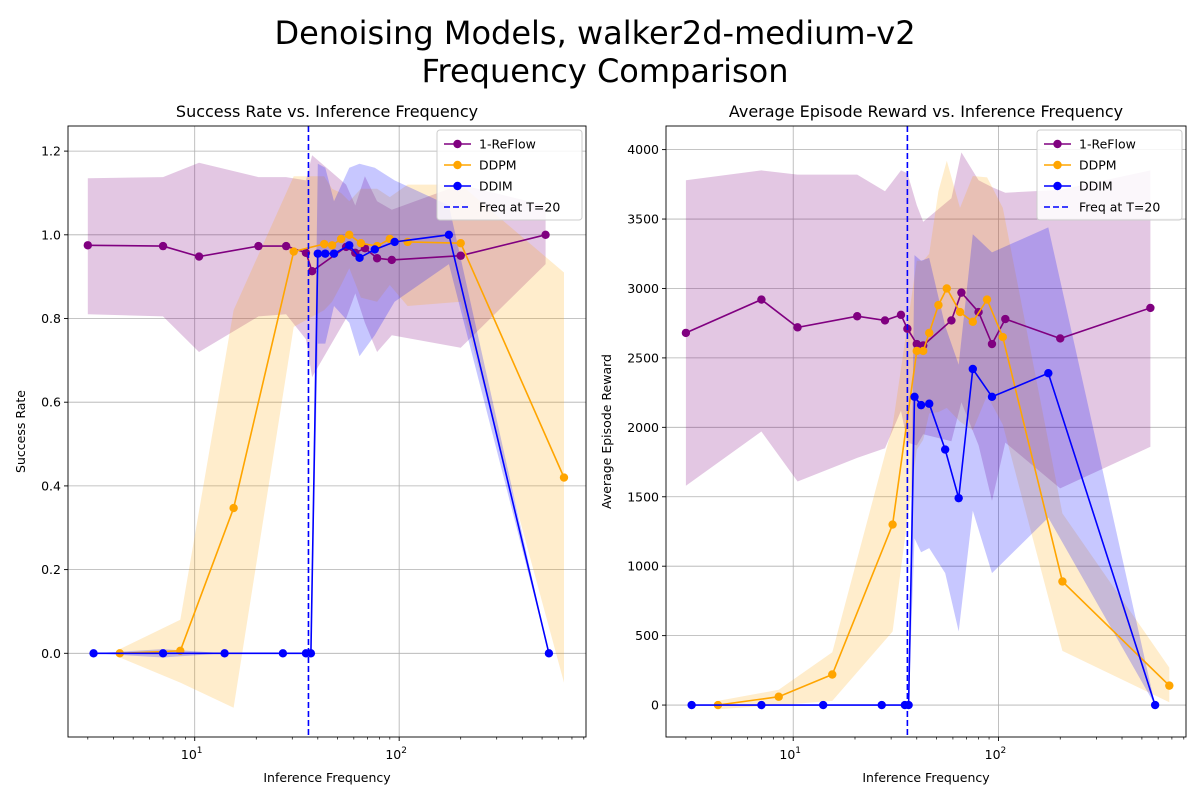 The height and width of the screenshot is (800, 1200). What do you see at coordinates (316, 266) in the screenshot?
I see `1-reflow-confidence-band` at bounding box center [316, 266].